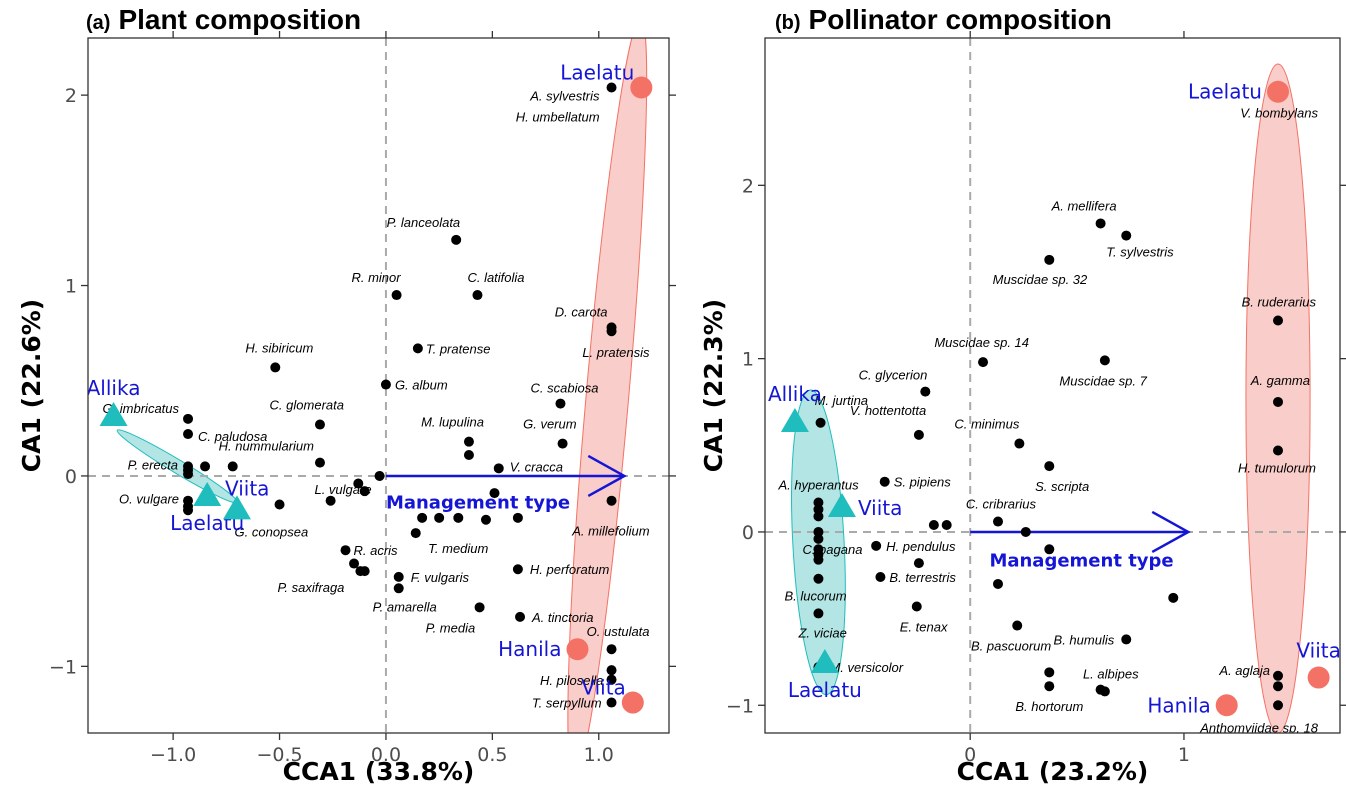 The width and height of the screenshot is (1346, 788). I want to click on species-label: V. bombylans, so click(1279, 113).